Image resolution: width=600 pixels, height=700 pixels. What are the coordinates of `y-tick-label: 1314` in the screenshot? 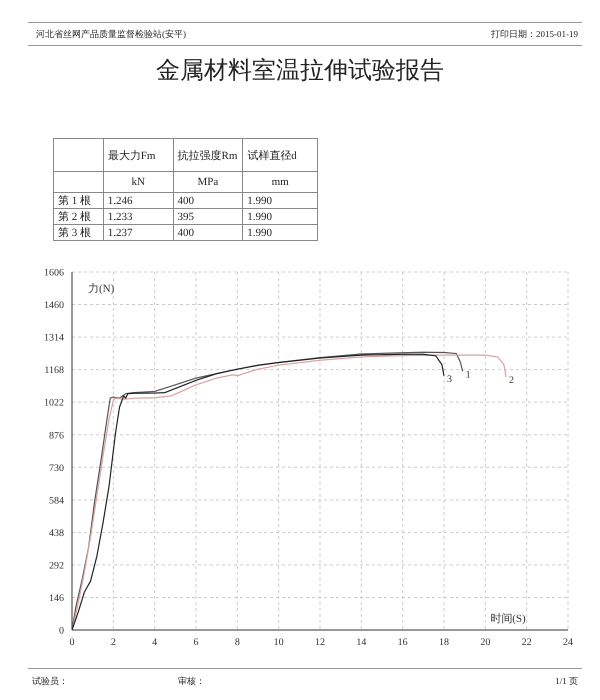 It's located at (54, 338).